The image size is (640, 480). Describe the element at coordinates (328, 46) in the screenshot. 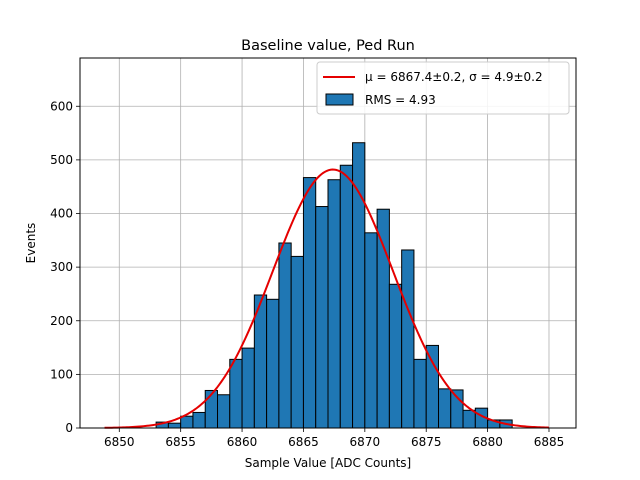

I see `chart-title: Baseline value, Ped Run` at that location.